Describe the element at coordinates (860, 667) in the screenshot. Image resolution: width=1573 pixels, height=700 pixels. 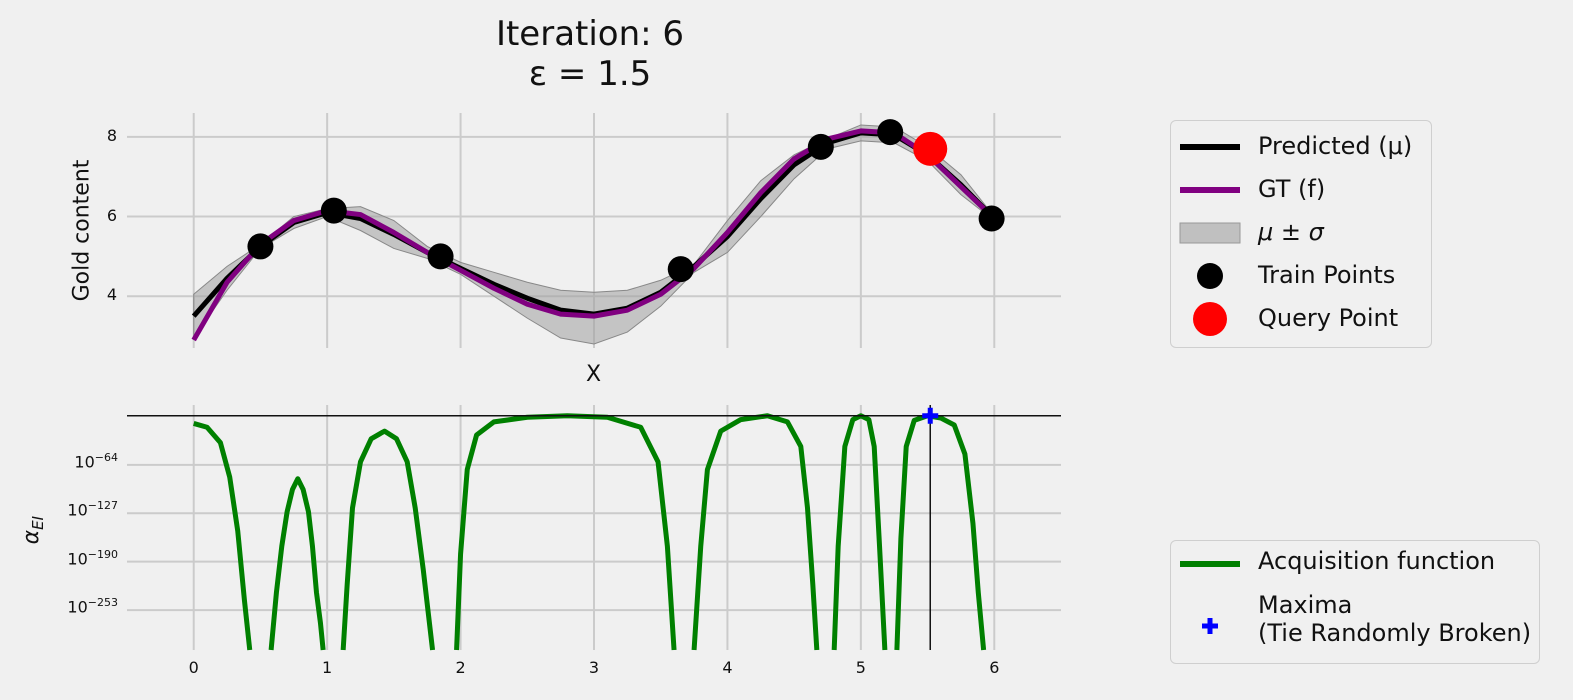
I see `bottom-xtick-label: 5` at that location.